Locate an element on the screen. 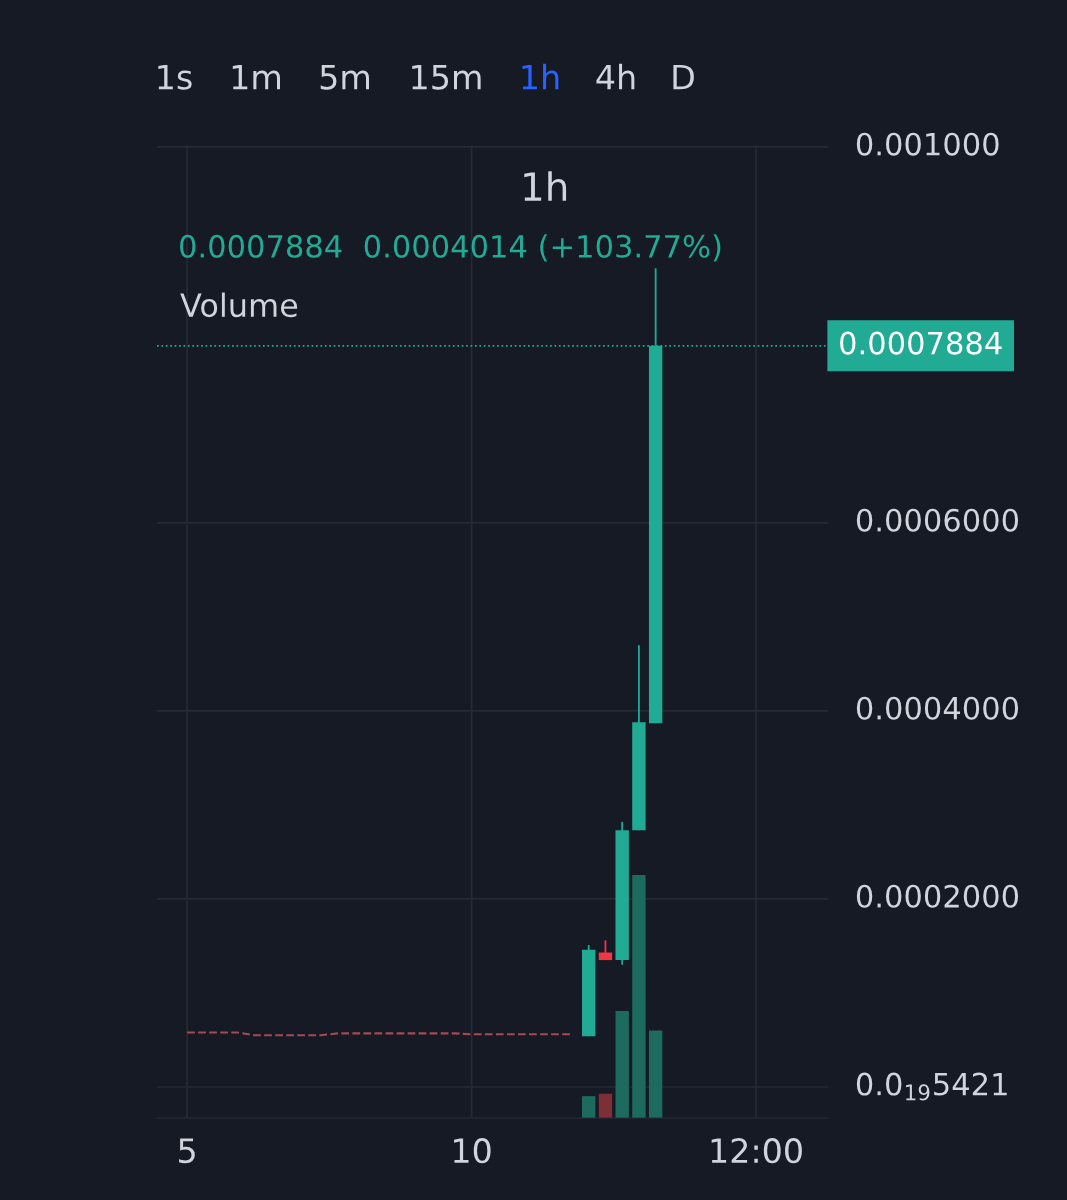 This screenshot has width=1067, height=1200. text: 0.0007884 0.0004014 (+103.77%) is located at coordinates (450, 248).